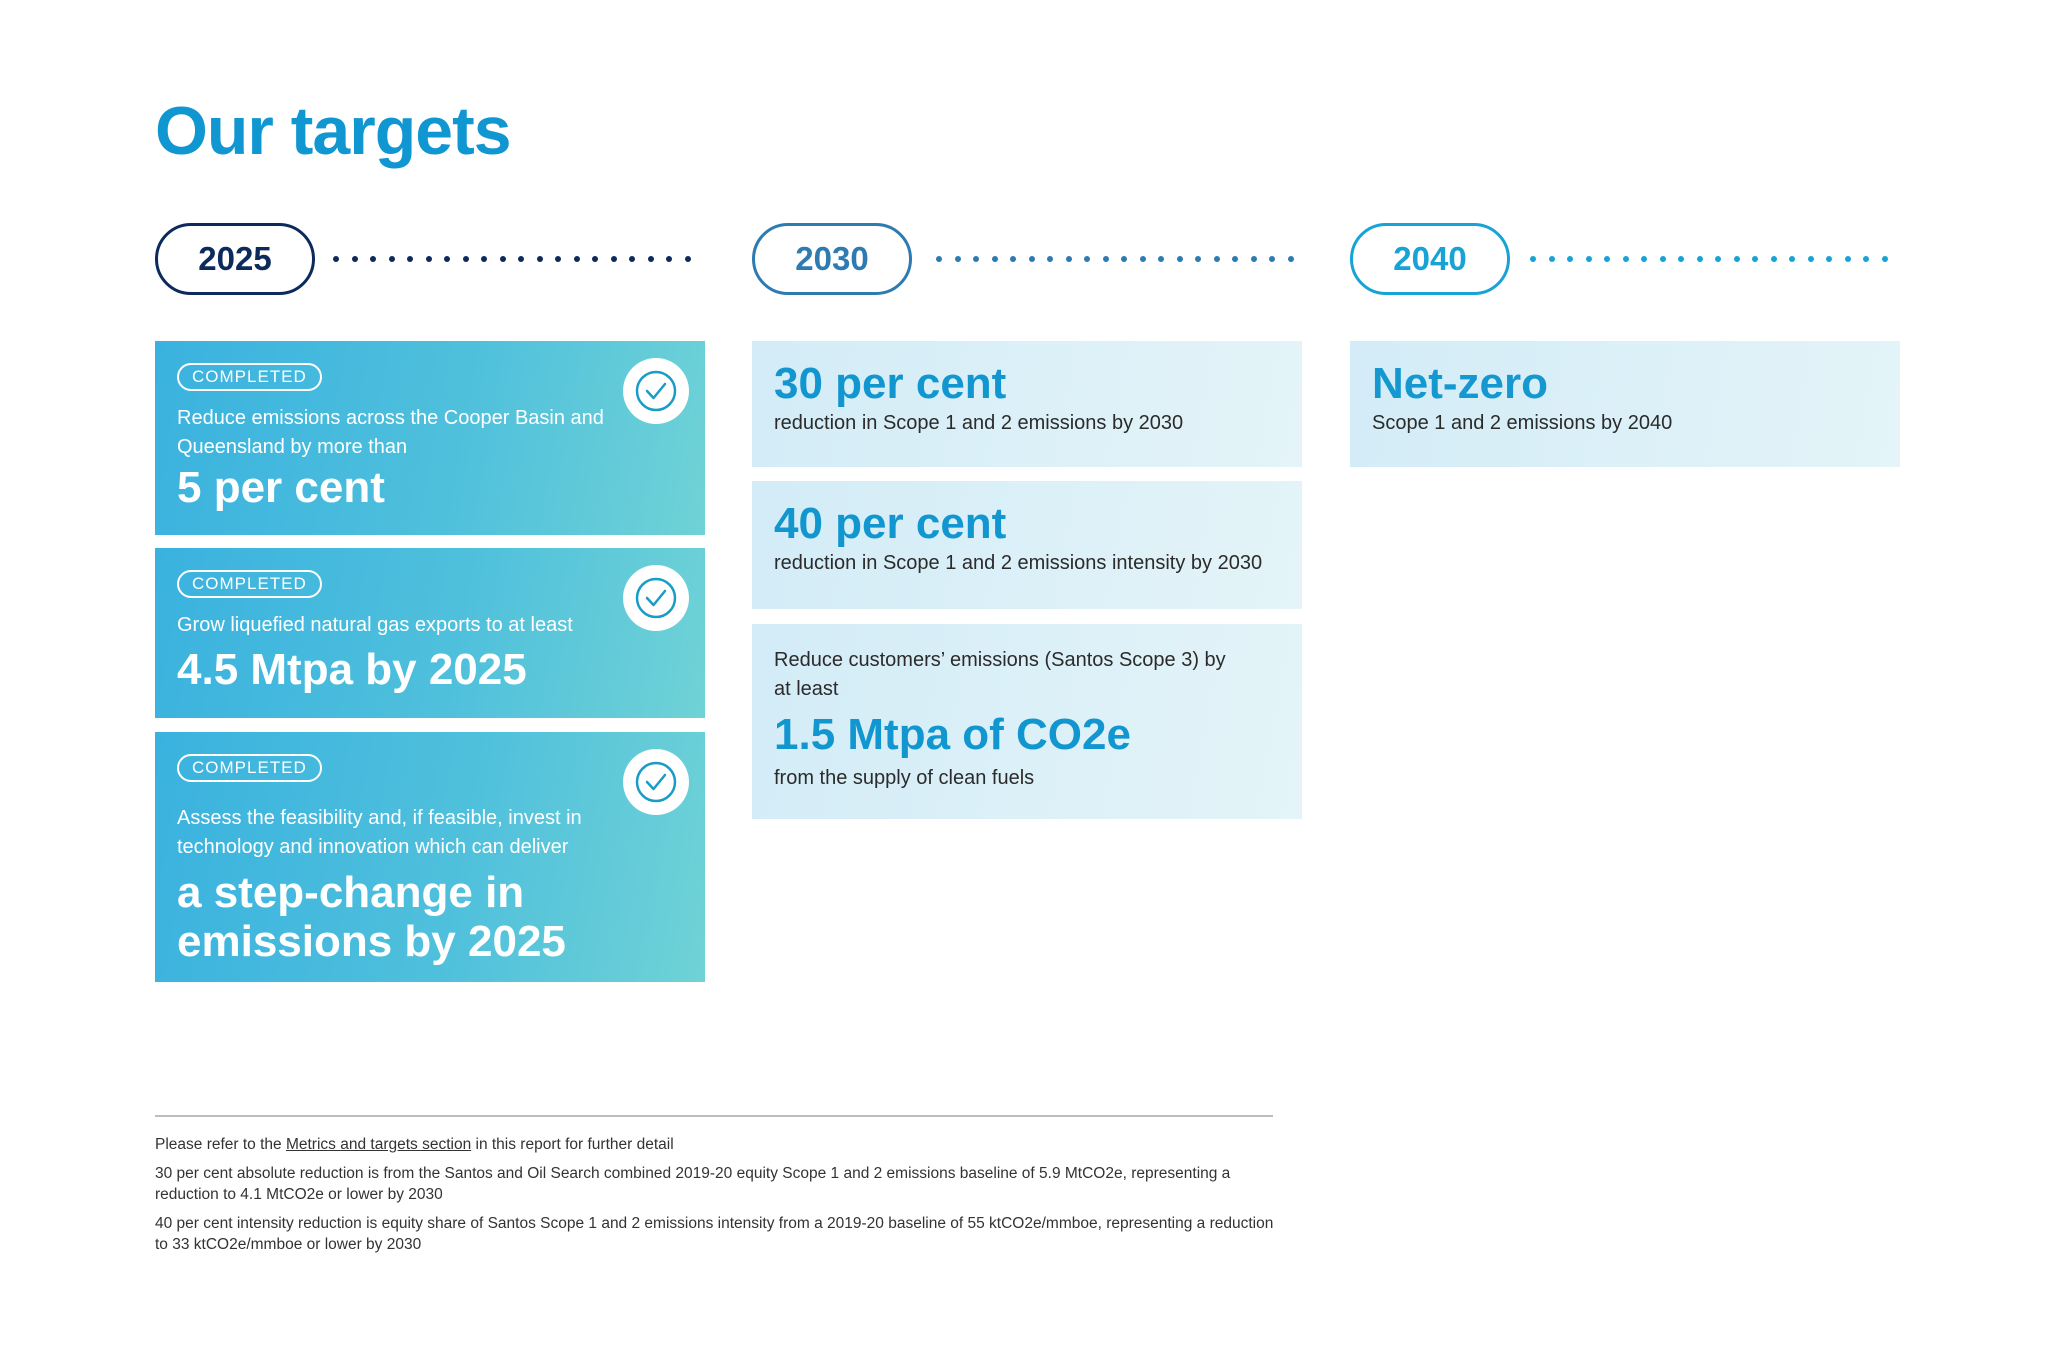 The width and height of the screenshot is (2048, 1360). What do you see at coordinates (378, 1144) in the screenshot?
I see `metrics-targets-link: Metrics and targets section` at bounding box center [378, 1144].